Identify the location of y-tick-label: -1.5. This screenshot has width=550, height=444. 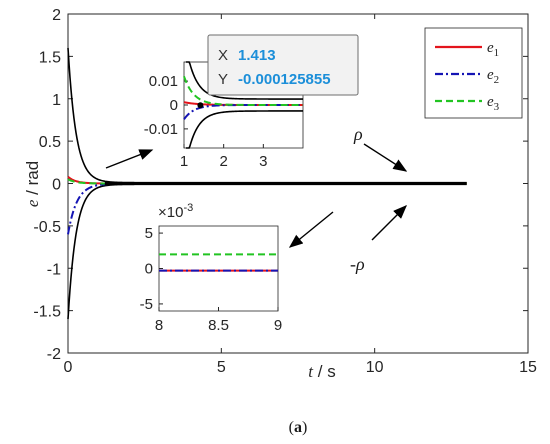
(47, 312).